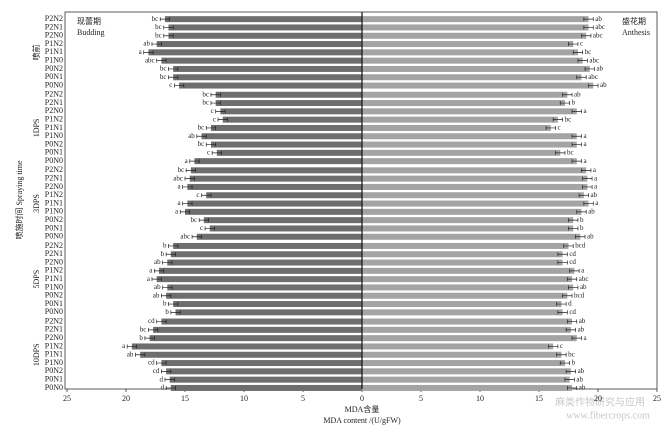  Describe the element at coordinates (54, 253) in the screenshot. I see `y-tick-label: P2N1` at that location.